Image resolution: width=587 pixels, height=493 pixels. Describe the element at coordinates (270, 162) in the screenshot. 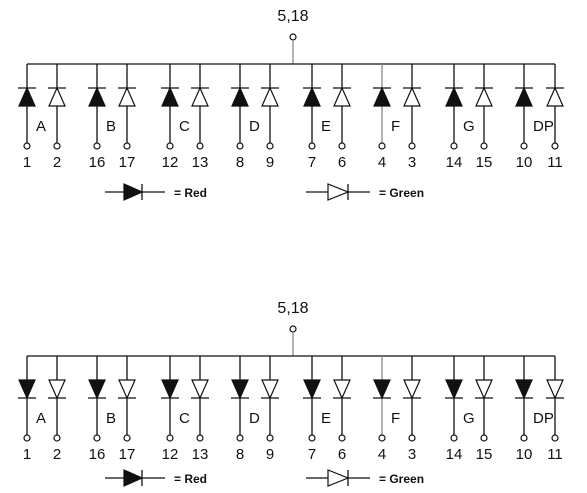

I see `green-pin-number: 9` at that location.